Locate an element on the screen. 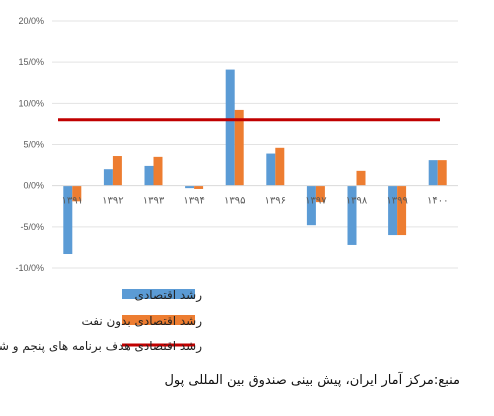  x-category-label: ۱۳۹۸ is located at coordinates (357, 201).